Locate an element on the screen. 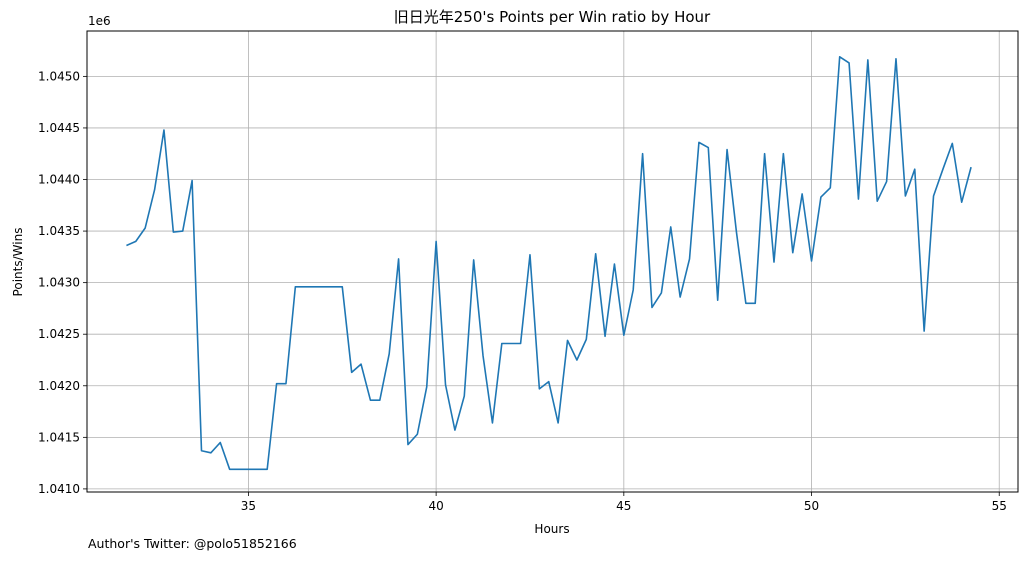 The image size is (1028, 562). y-axis-label: Points/Wins is located at coordinates (18, 262).